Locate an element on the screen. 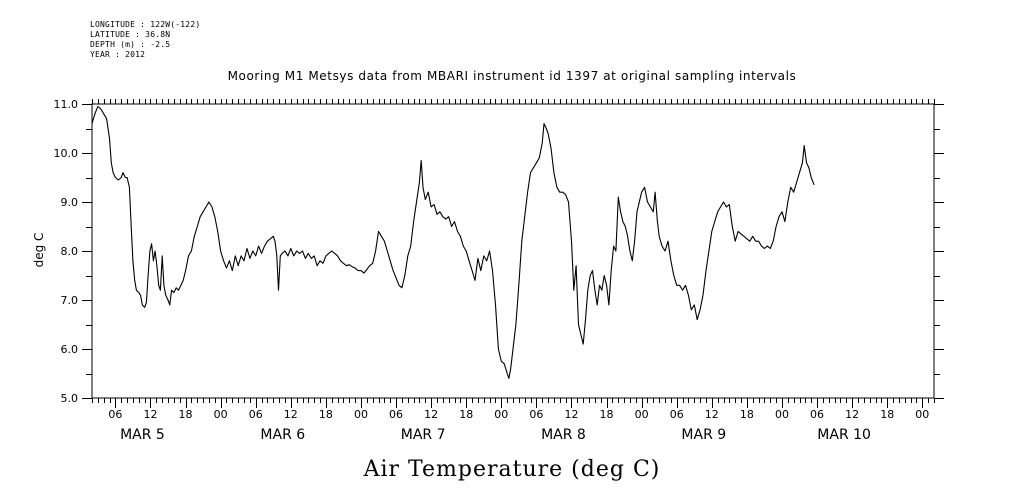 The width and height of the screenshot is (1009, 504). x-date-label: MAR 5 is located at coordinates (142, 435).